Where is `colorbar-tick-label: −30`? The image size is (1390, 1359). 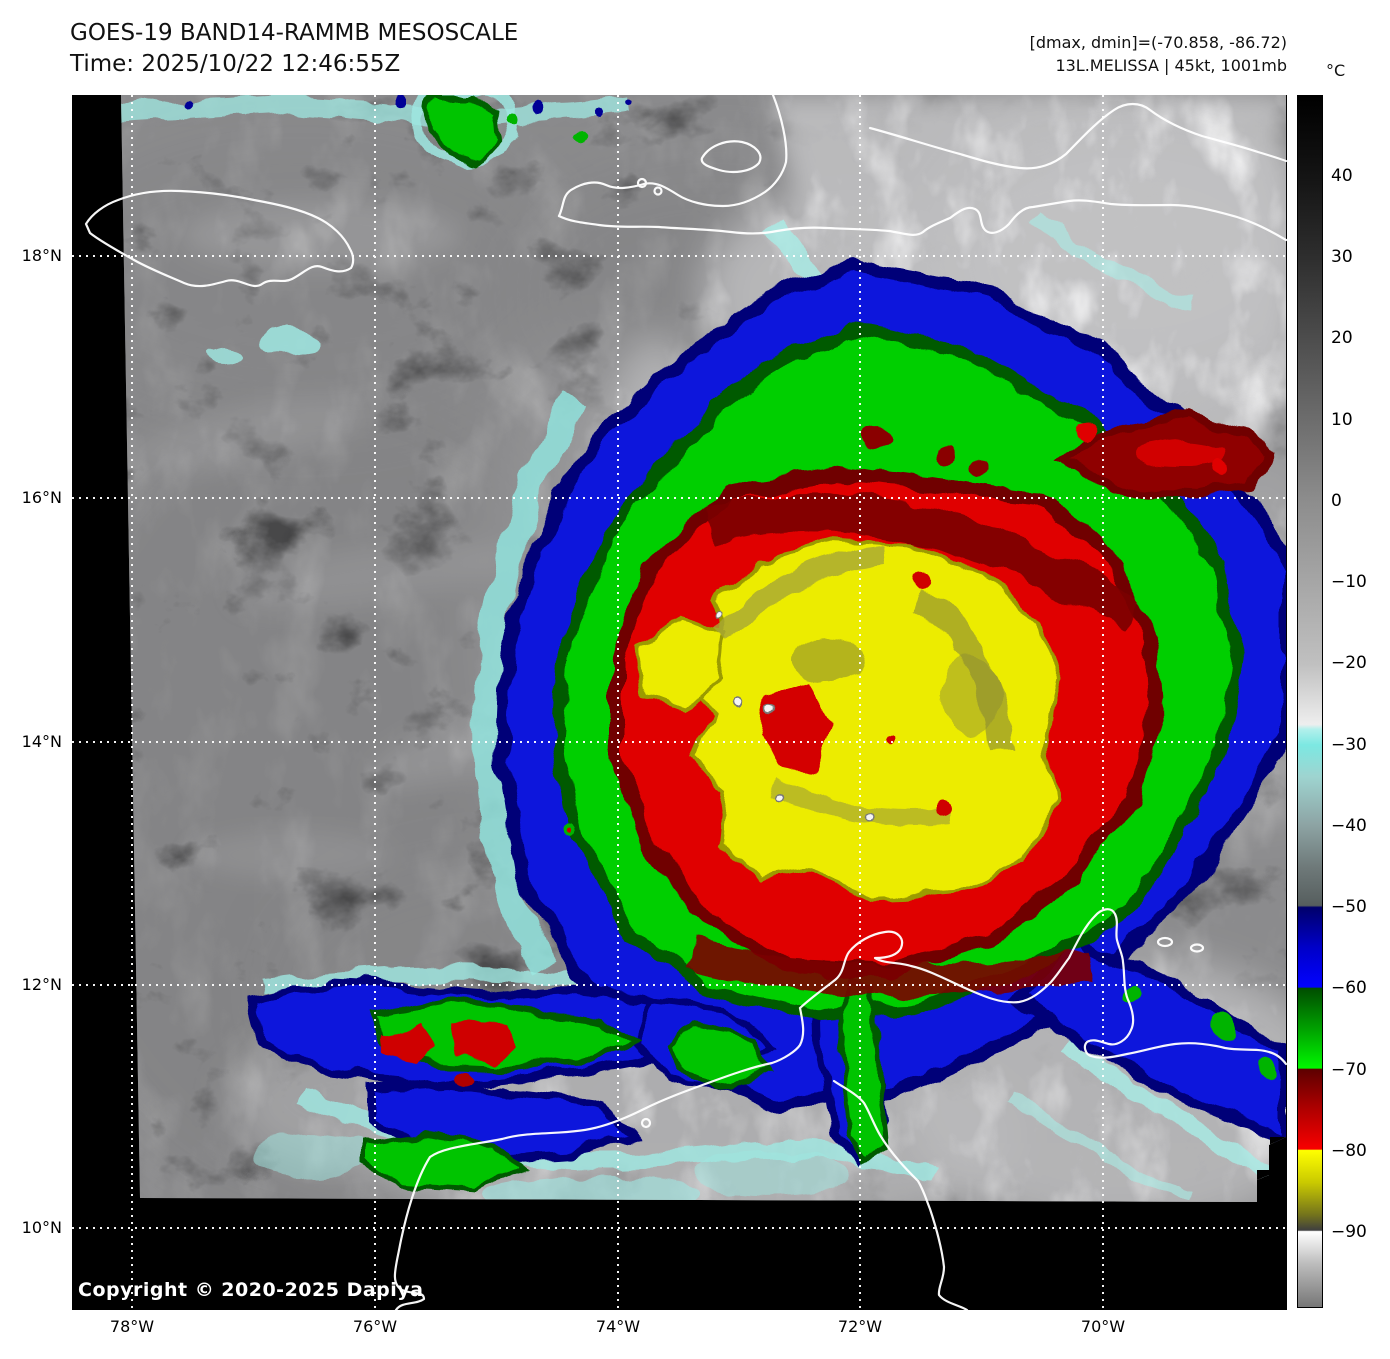 colorbar-tick-label: −30 is located at coordinates (1349, 745).